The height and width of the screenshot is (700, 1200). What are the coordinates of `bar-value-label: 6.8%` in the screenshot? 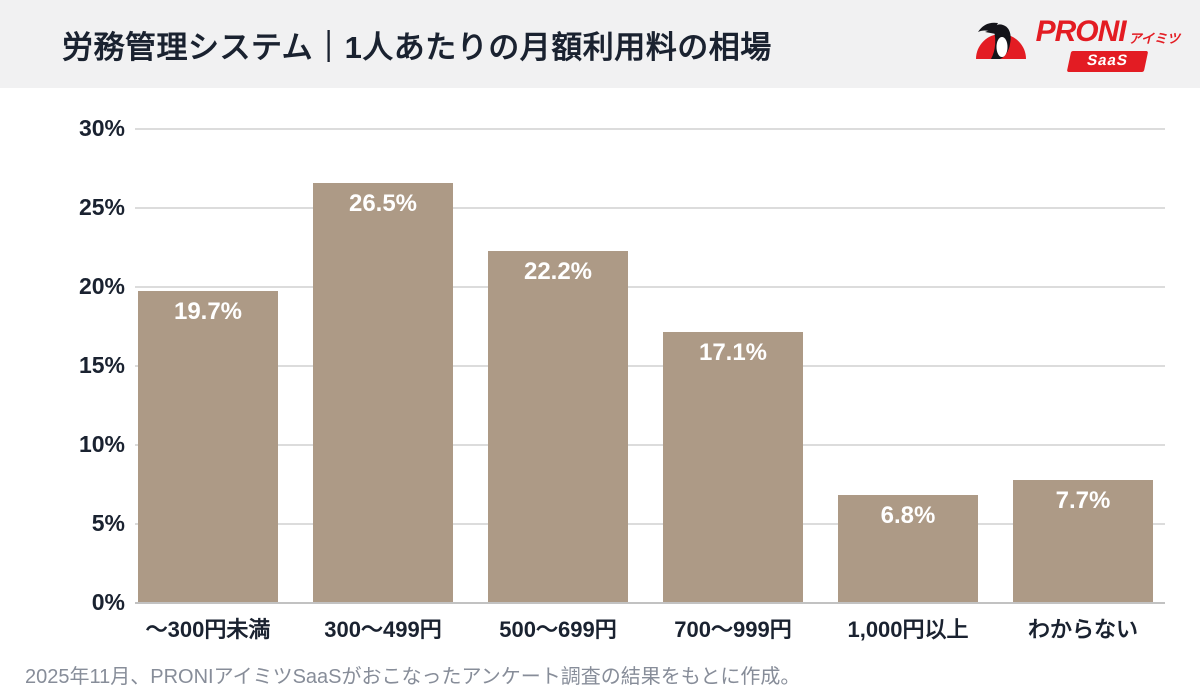 It's located at (908, 515).